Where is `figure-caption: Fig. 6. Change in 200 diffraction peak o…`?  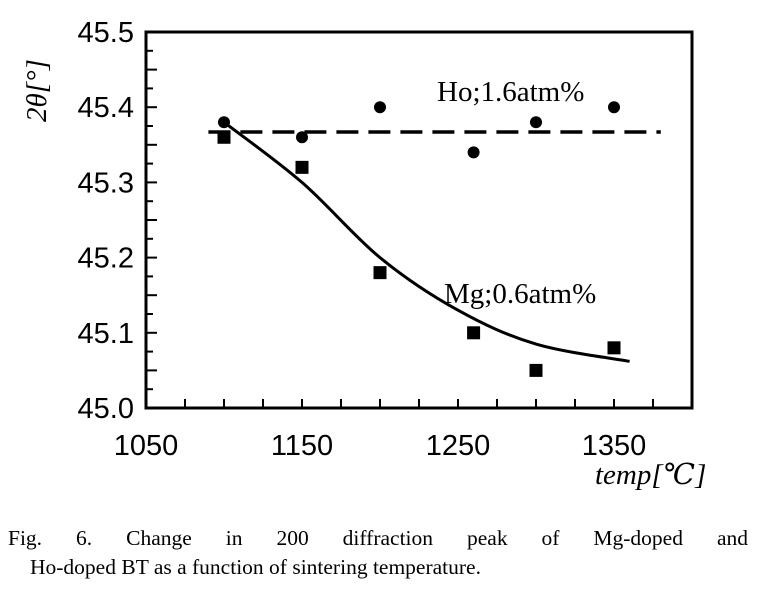
figure-caption: Fig. 6. Change in 200 diffraction peak o… is located at coordinates (378, 553).